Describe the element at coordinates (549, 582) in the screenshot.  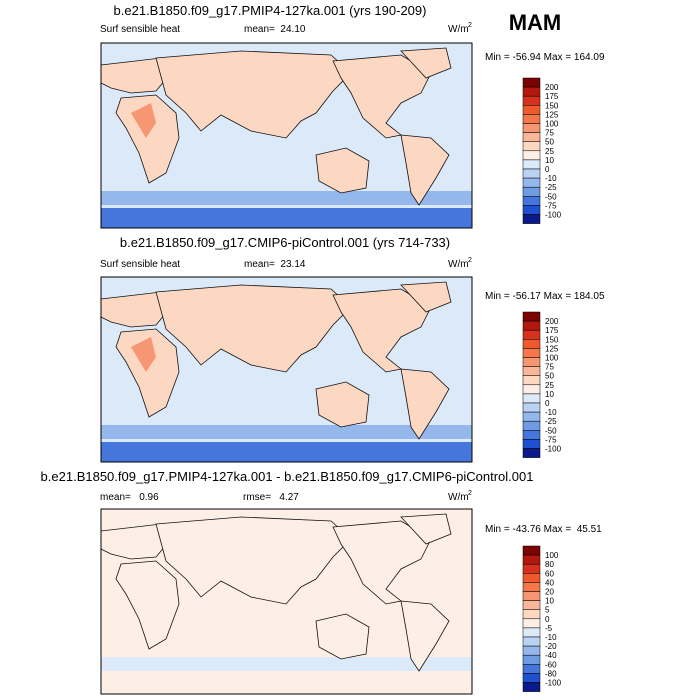
I see `colorbar-label: 40` at that location.